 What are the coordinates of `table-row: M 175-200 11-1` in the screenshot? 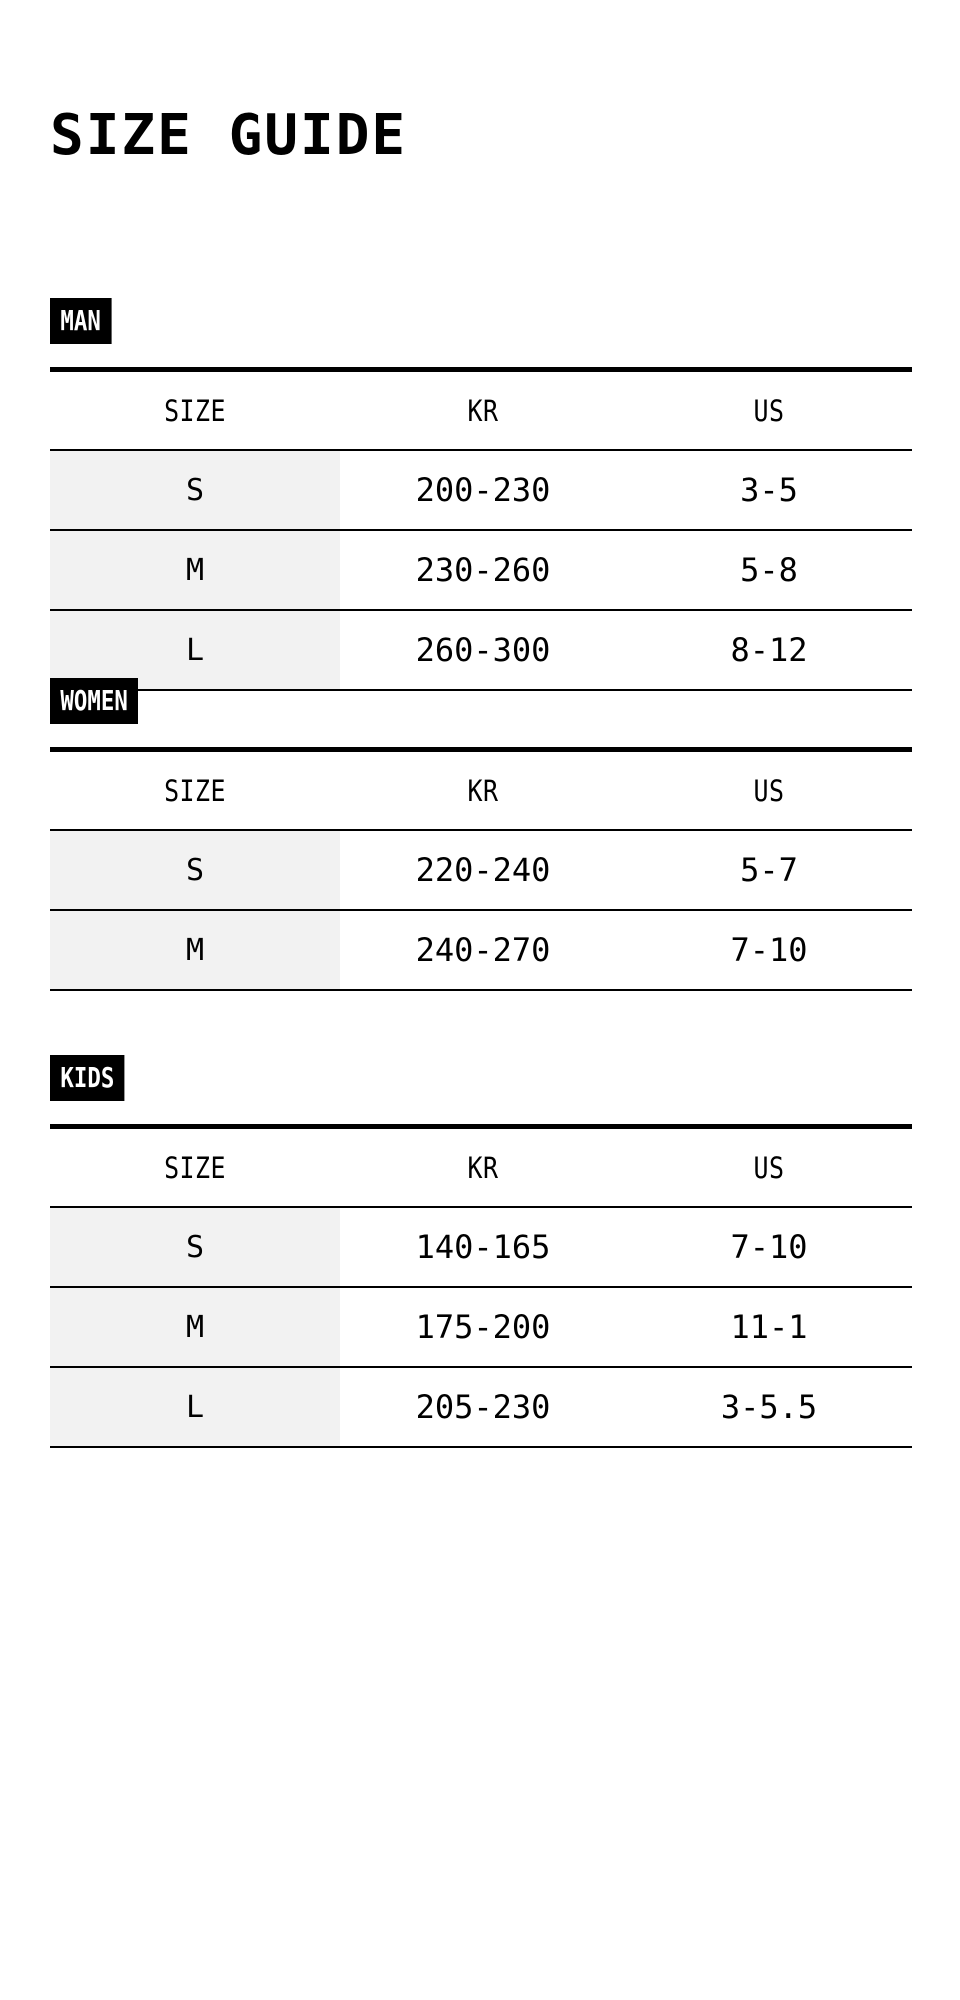 It's located at (481, 1327).